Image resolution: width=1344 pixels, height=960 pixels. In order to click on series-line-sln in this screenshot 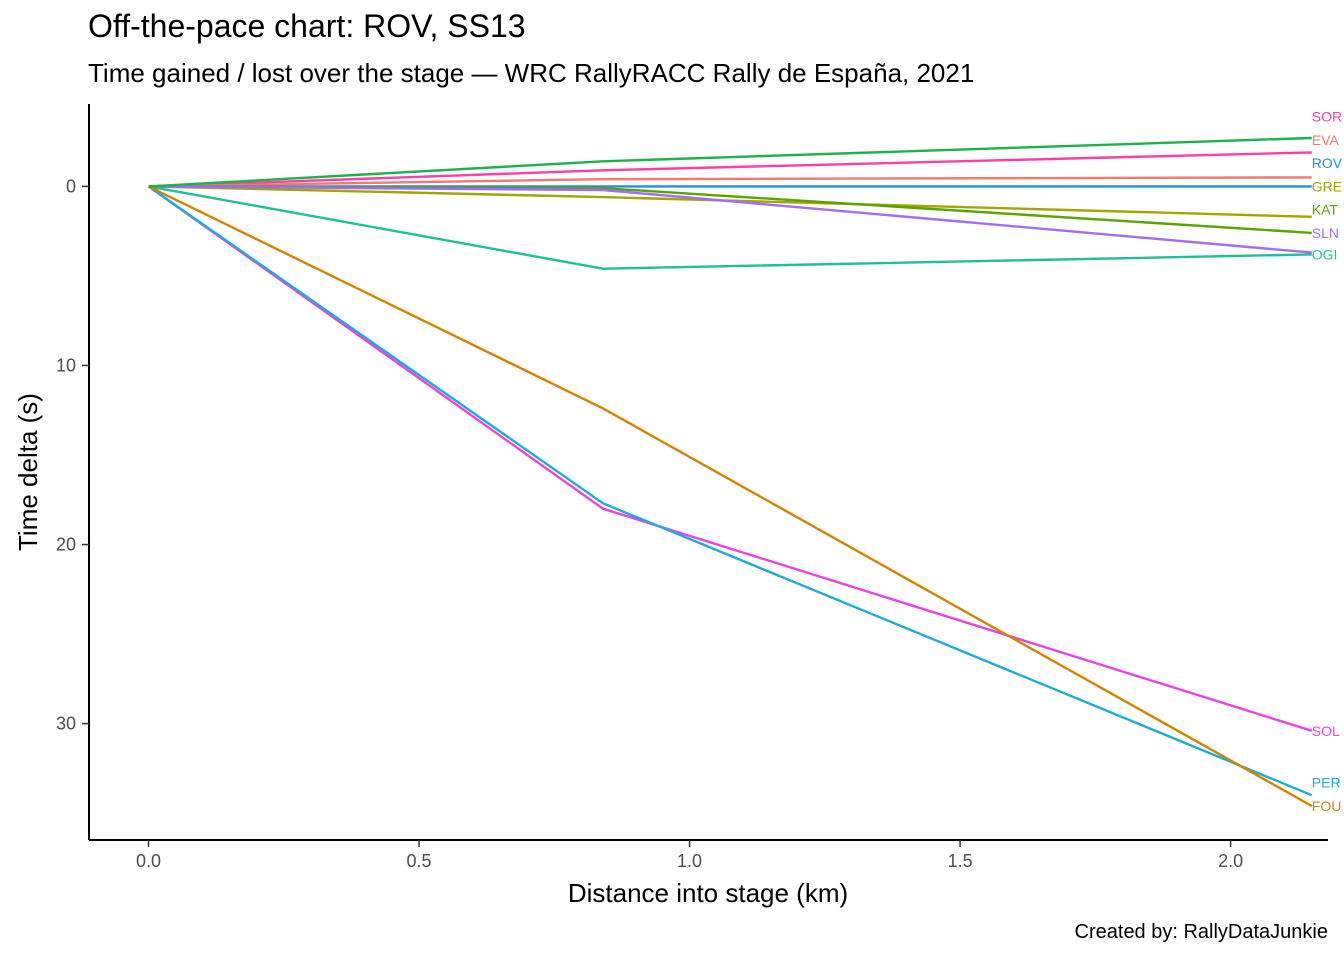, I will do `click(730, 219)`.